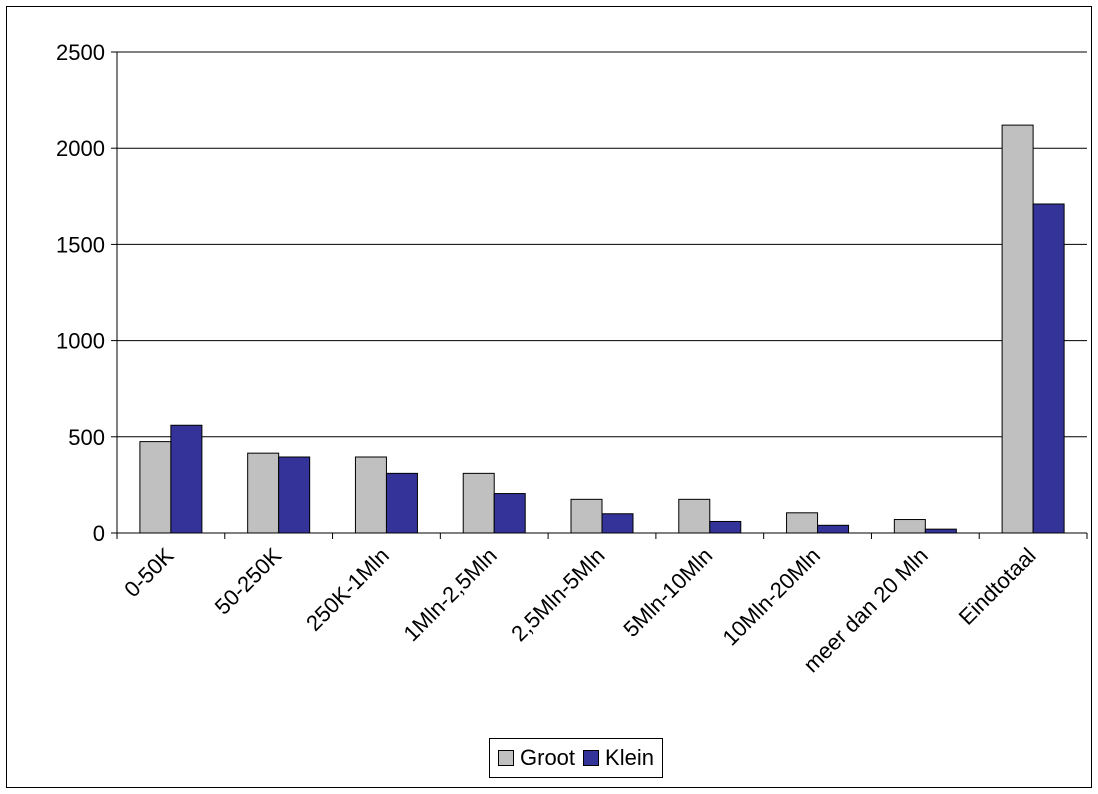 This screenshot has height=794, width=1098. I want to click on legend-label-klein: Klein, so click(629, 757).